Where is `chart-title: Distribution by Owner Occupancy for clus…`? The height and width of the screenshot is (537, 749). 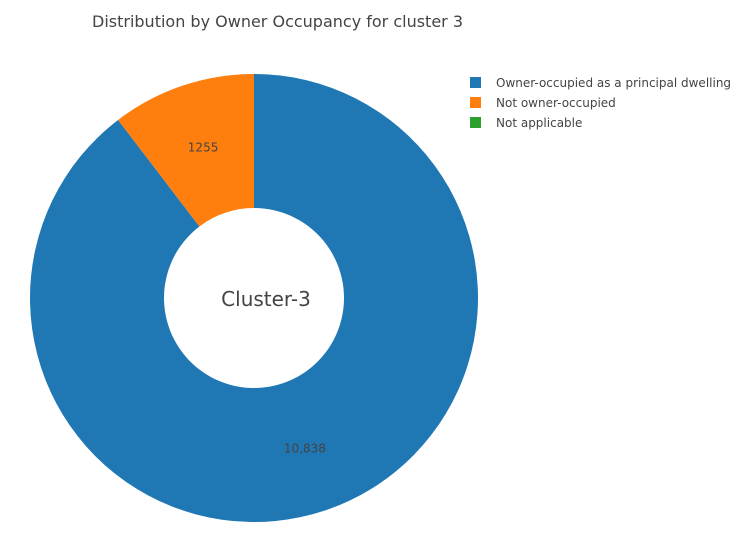
chart-title: Distribution by Owner Occupancy for clus… is located at coordinates (277, 21).